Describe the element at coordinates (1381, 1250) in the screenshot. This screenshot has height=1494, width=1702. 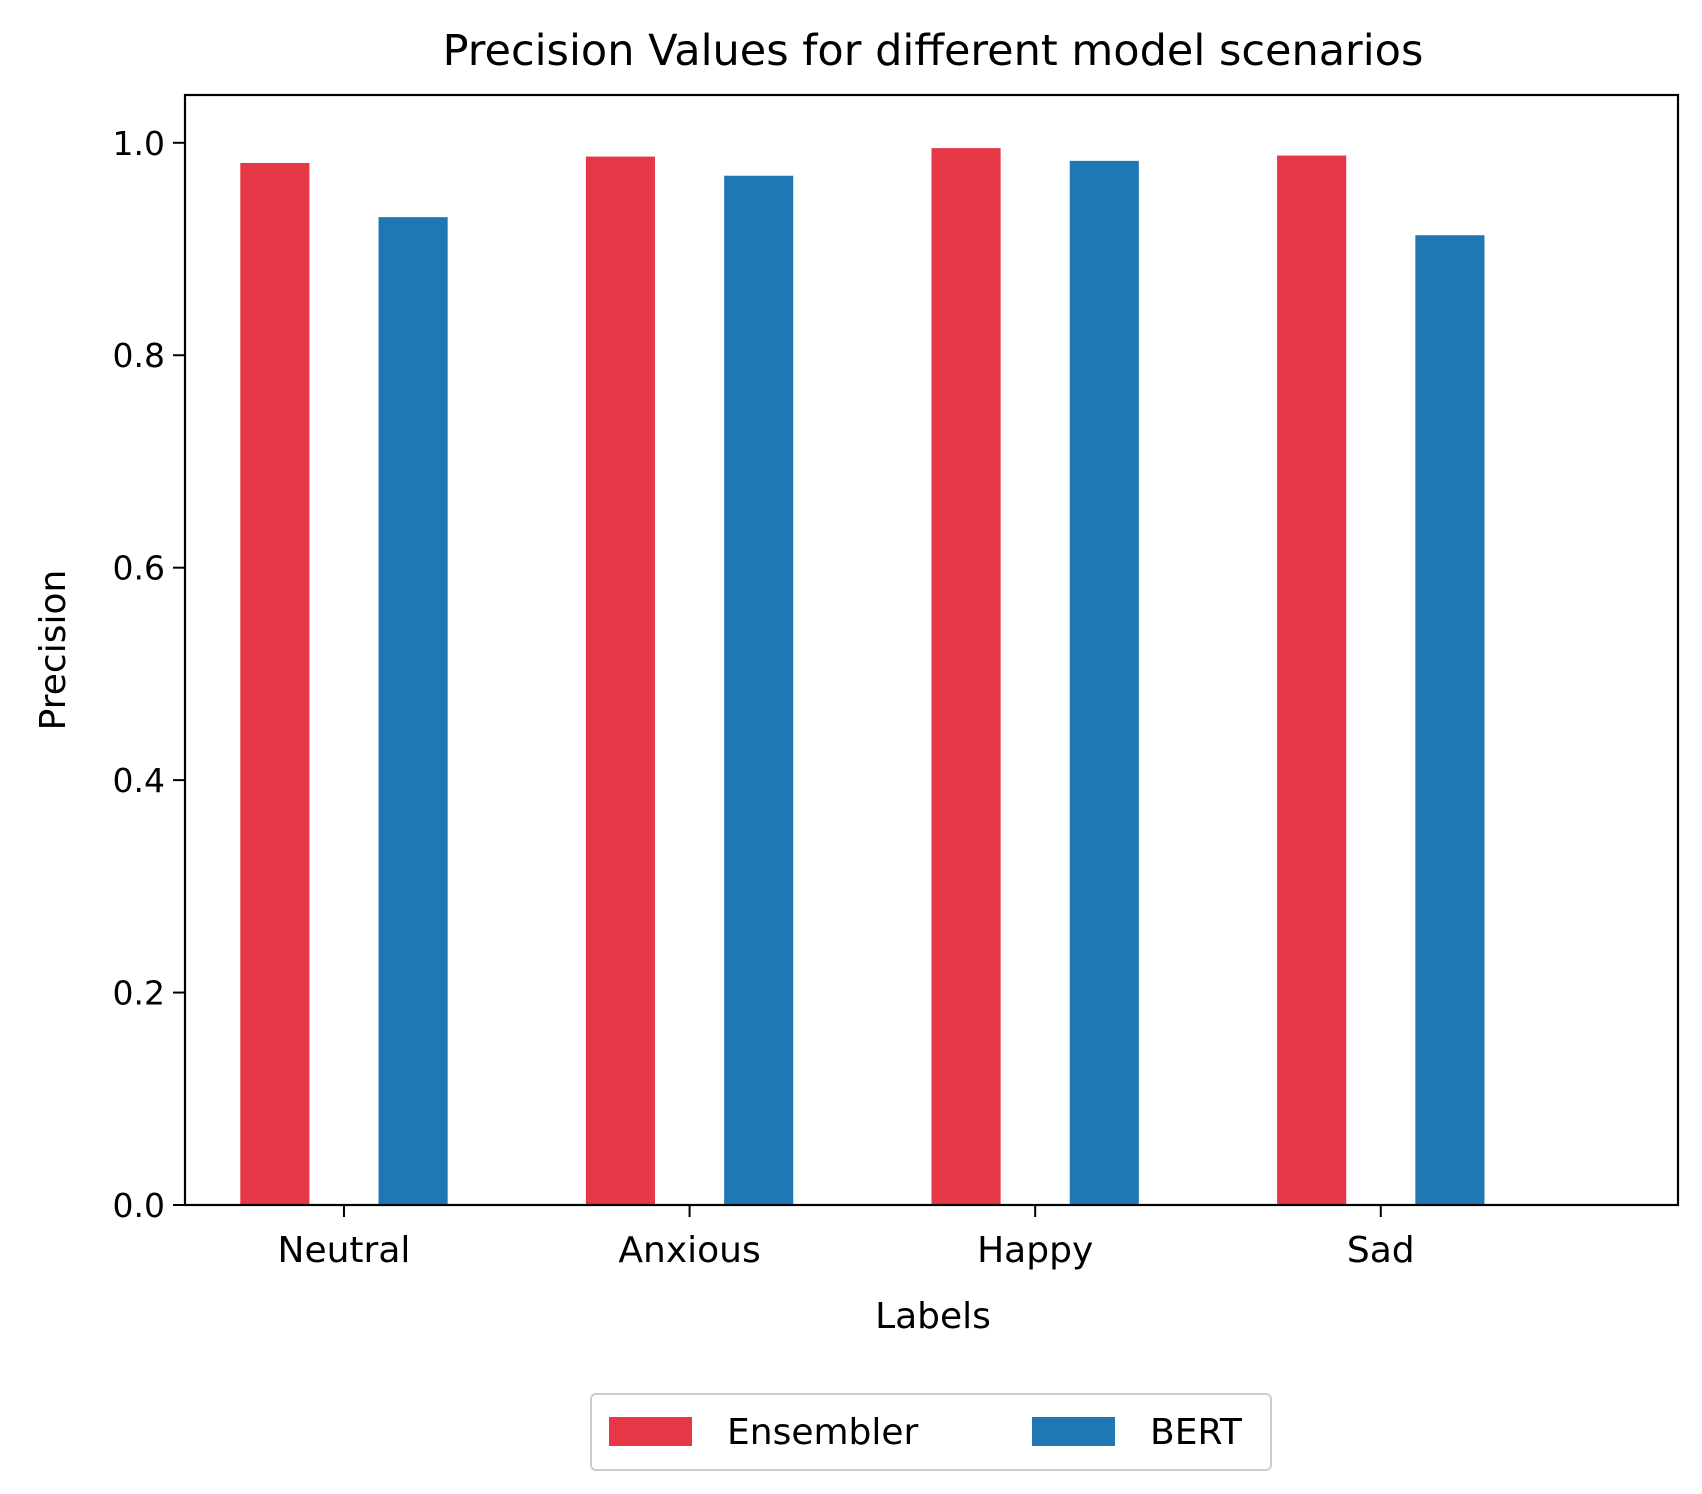
I see `x-tick-label: Sad` at that location.